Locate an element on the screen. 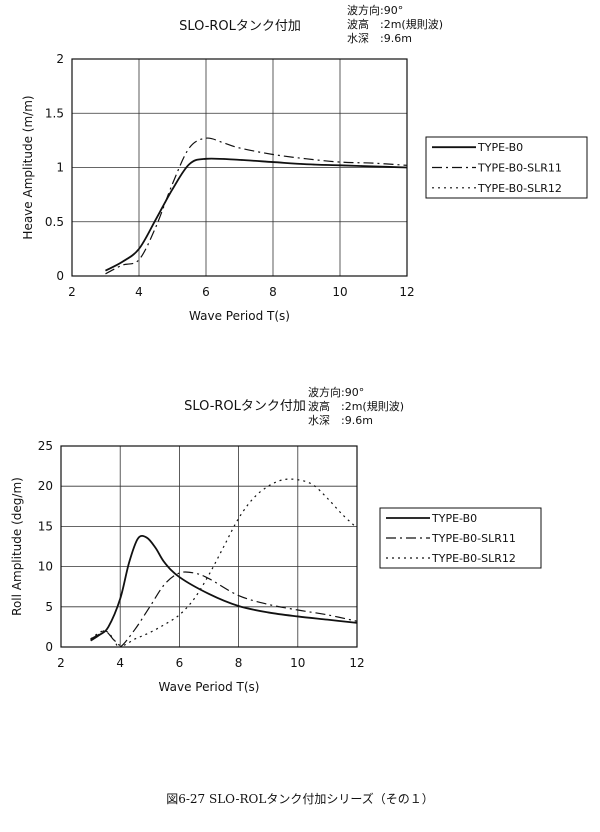 Image resolution: width=600 pixels, height=832 pixels. y-axis-label: Heave Amplitude (m/m) is located at coordinates (28, 167).